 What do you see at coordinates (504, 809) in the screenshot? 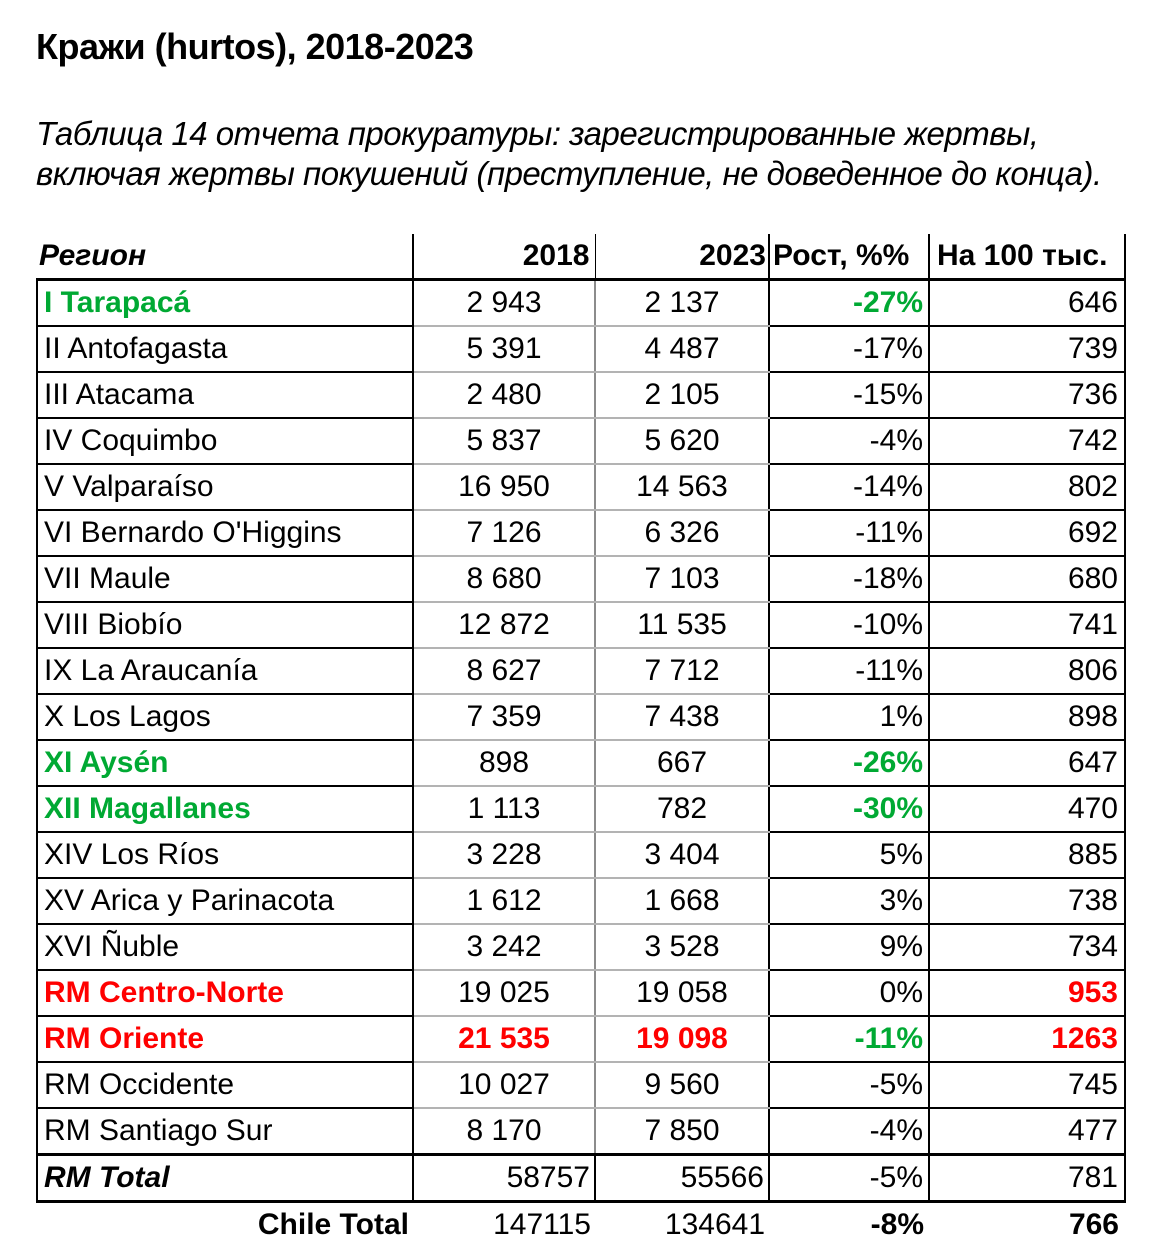
I see `y2018-cell: 1 113` at bounding box center [504, 809].